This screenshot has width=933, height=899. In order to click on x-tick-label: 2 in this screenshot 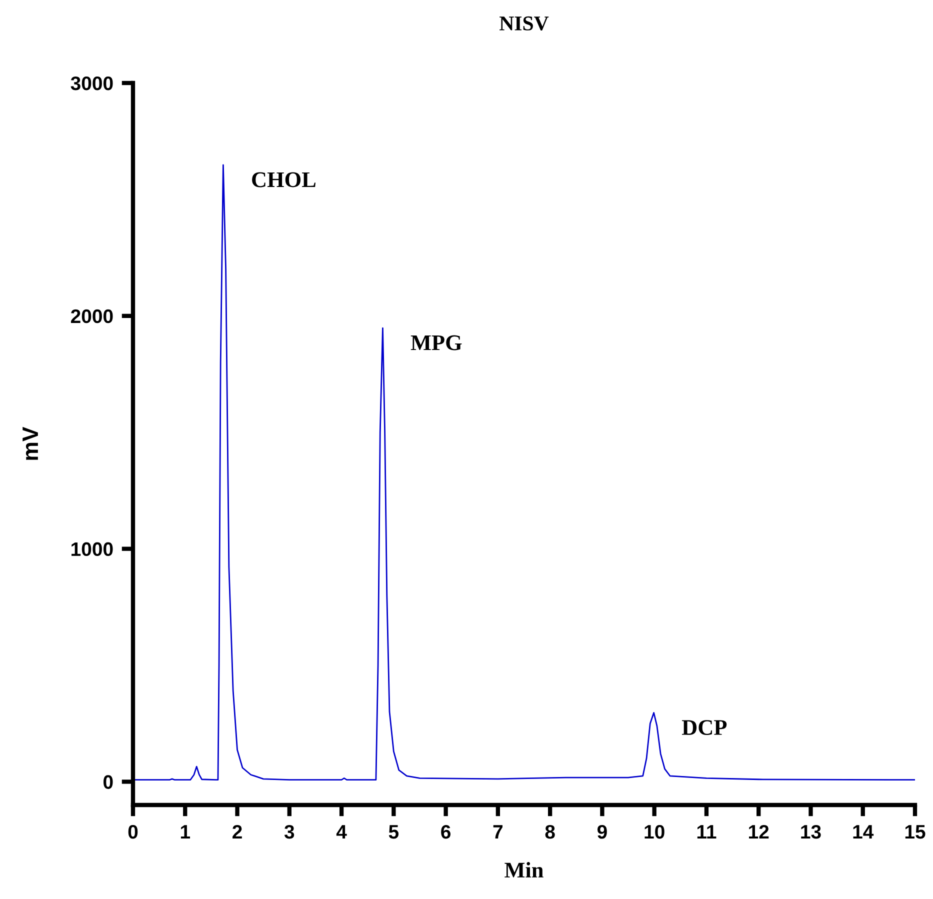, I will do `click(237, 831)`.